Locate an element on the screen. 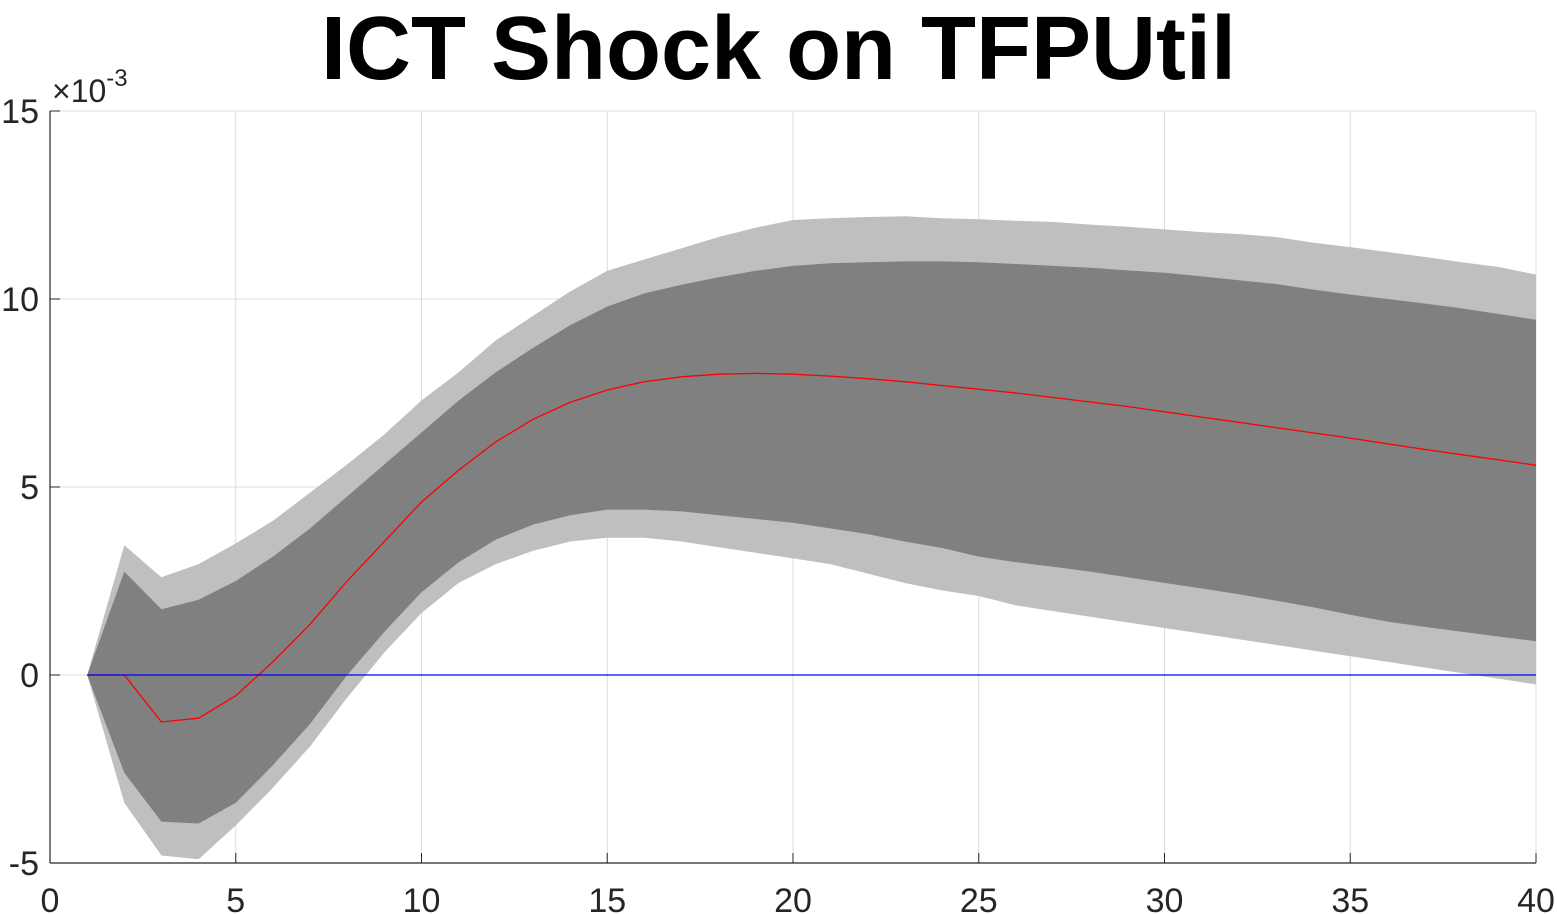 The image size is (1557, 914). x-tick-label: 15 is located at coordinates (607, 898).